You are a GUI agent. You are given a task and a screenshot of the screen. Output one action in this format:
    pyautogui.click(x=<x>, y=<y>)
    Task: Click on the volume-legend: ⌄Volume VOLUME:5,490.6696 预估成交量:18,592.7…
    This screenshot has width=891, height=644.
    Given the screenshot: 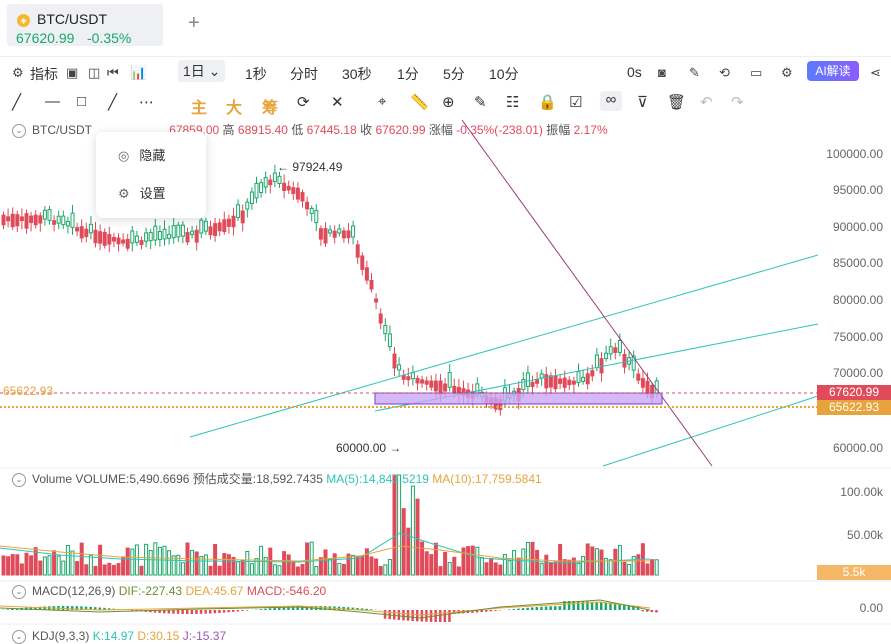 What is the action you would take?
    pyautogui.click(x=277, y=478)
    